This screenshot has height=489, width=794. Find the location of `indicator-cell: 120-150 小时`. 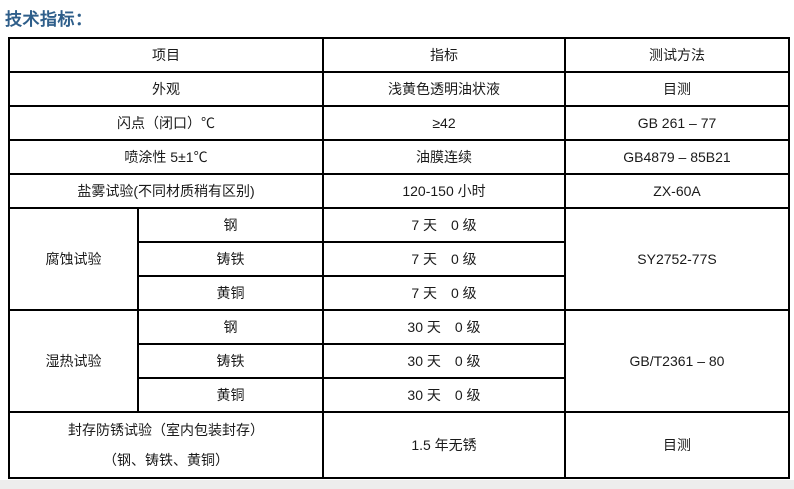

indicator-cell: 120-150 小时 is located at coordinates (444, 191).